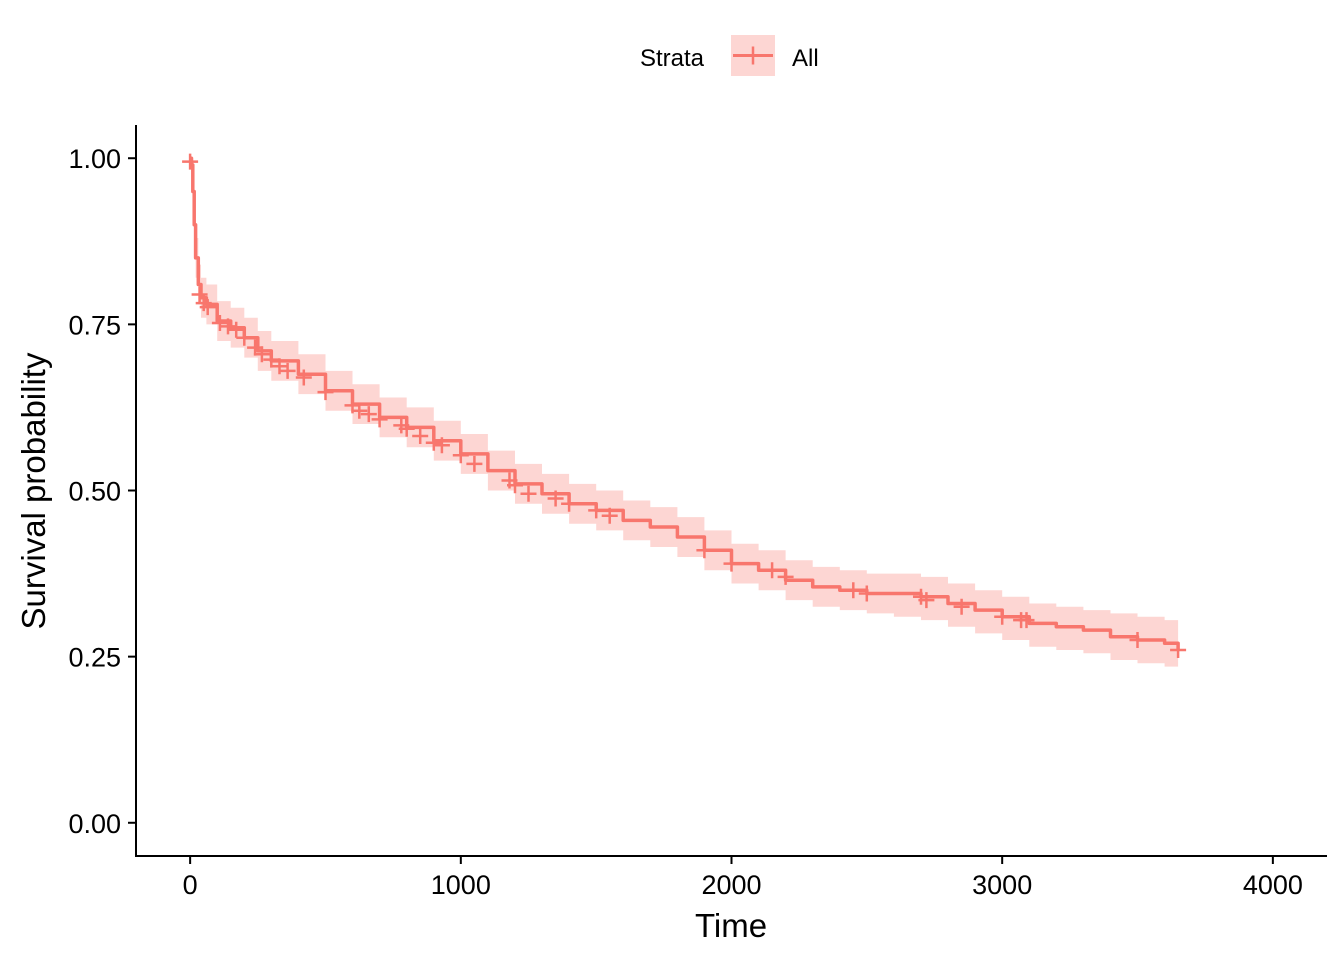 Image resolution: width=1344 pixels, height=960 pixels. Describe the element at coordinates (1002, 885) in the screenshot. I see `x-tick-label: 3000` at that location.